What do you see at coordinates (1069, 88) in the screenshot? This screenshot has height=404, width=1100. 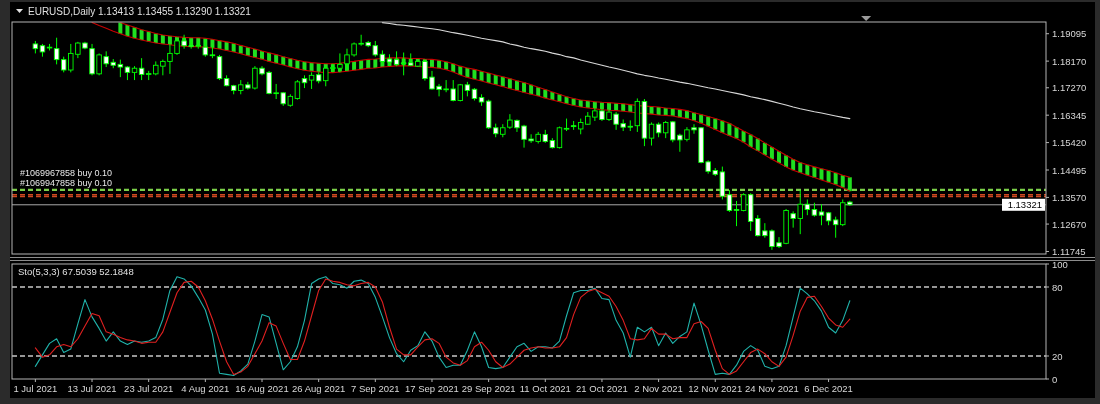 I see `y-tick-label: 1.17270` at bounding box center [1069, 88].